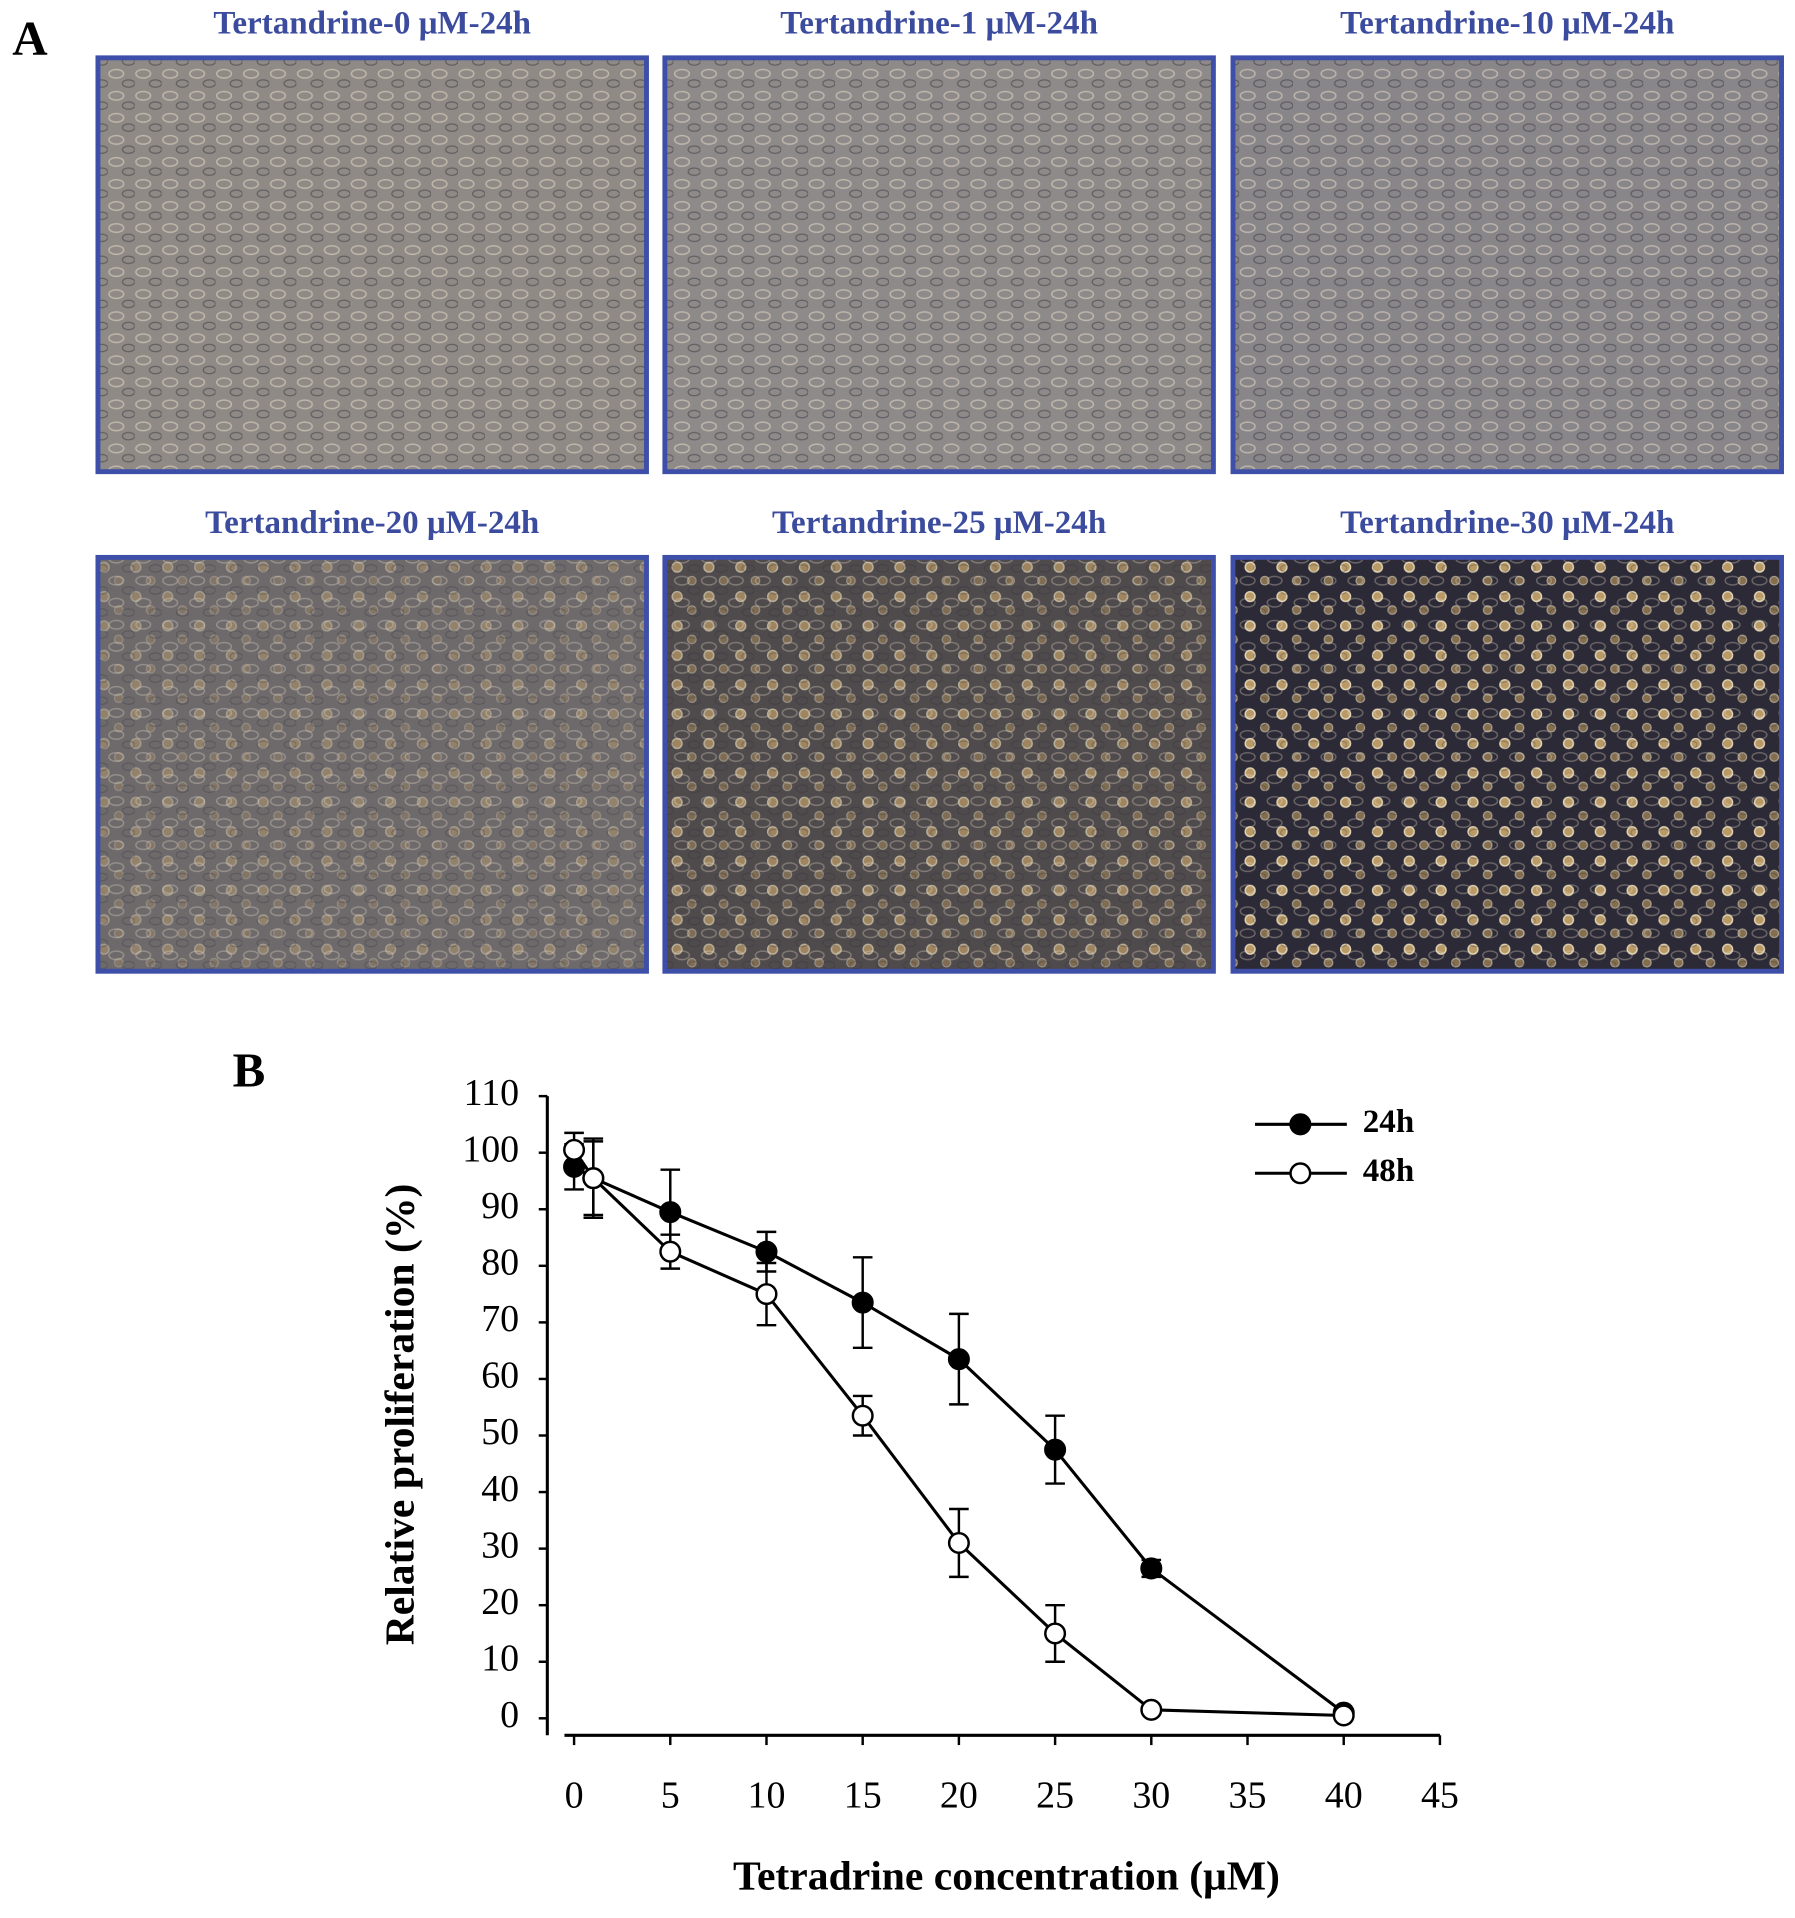  What do you see at coordinates (500, 1545) in the screenshot?
I see `y-tick-label: 30` at bounding box center [500, 1545].